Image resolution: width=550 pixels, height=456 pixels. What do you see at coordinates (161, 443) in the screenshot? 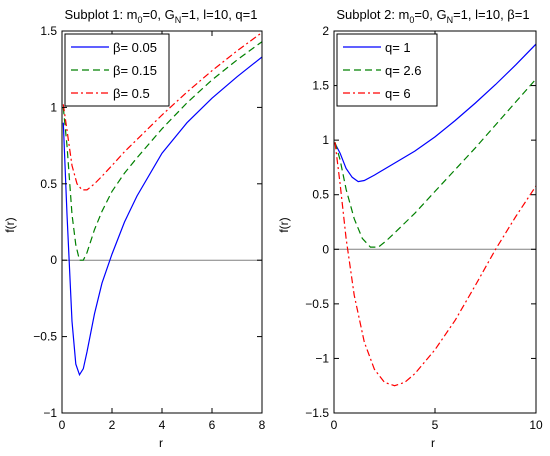
I see `subplot-1-x-label: r` at bounding box center [161, 443].